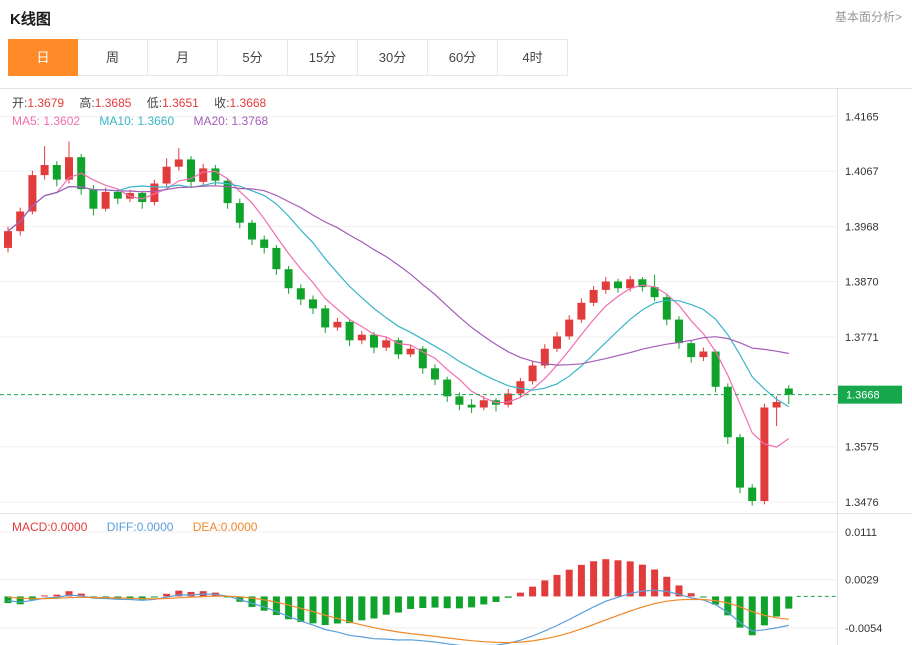  Describe the element at coordinates (456, 14) in the screenshot. I see `header: K线图 基本面分析>` at that location.